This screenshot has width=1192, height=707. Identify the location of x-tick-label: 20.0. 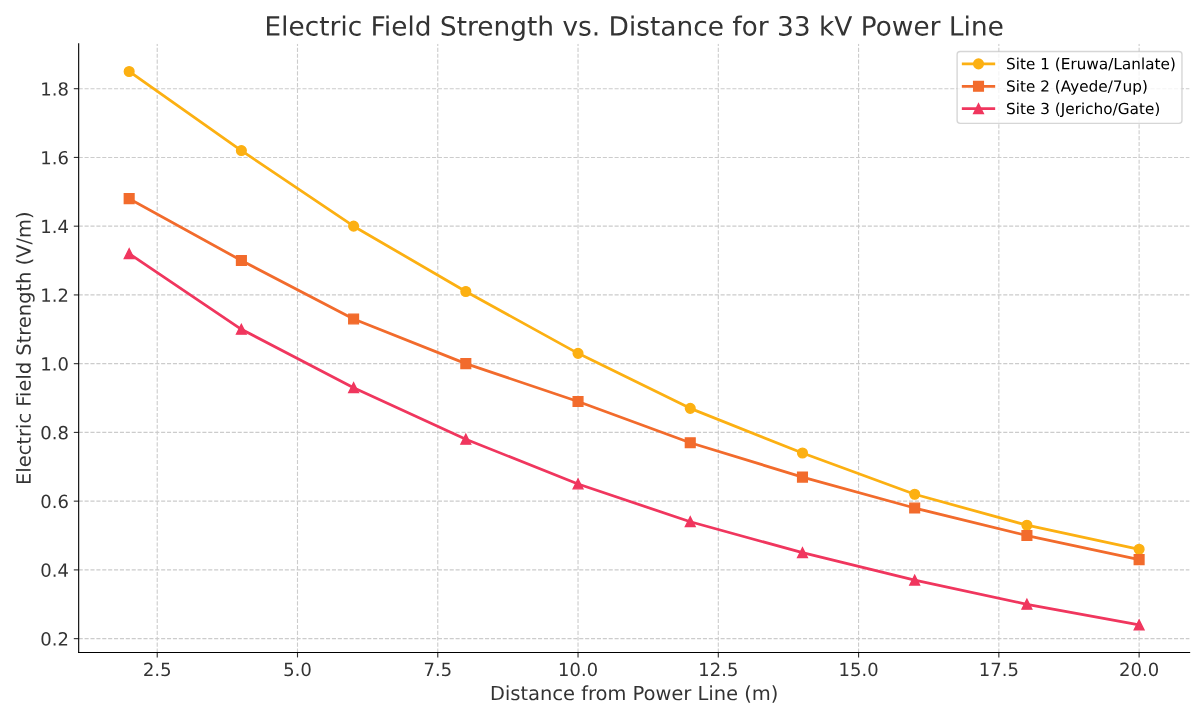
(1139, 669).